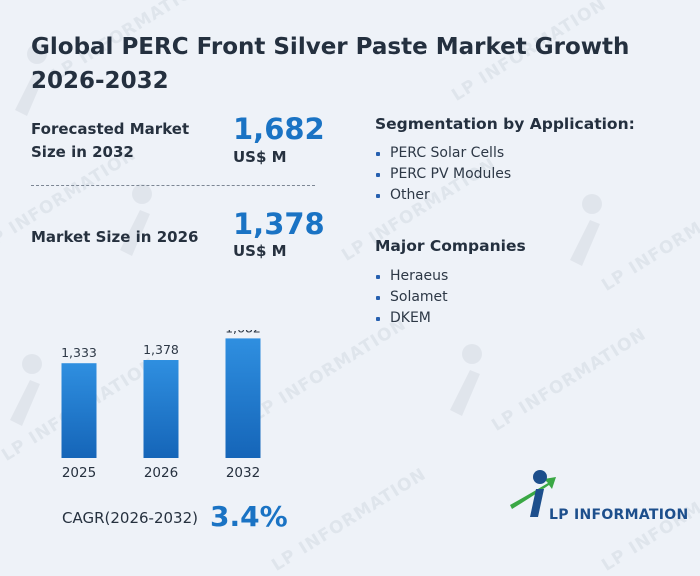 This screenshot has width=700, height=576. What do you see at coordinates (260, 251) in the screenshot?
I see `current-unit: US$ M` at bounding box center [260, 251].